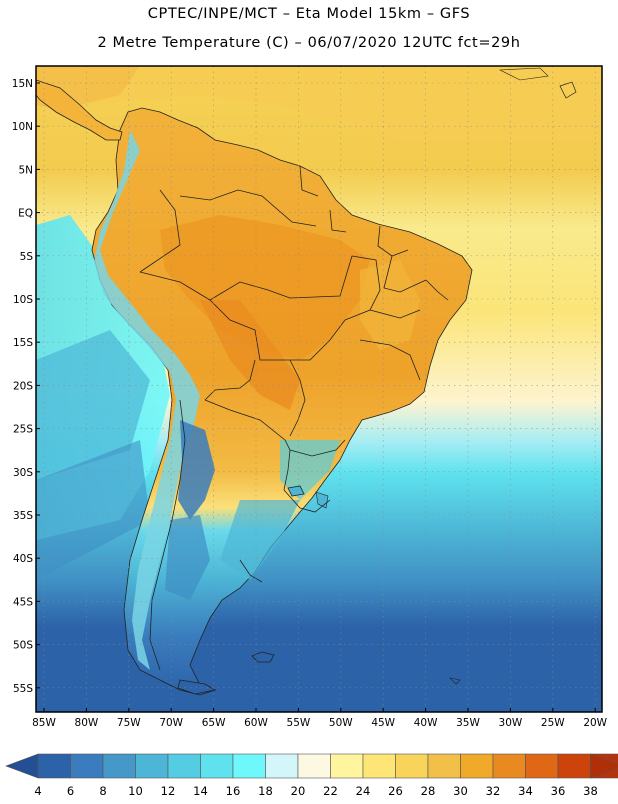 This screenshot has height=804, width=618. Describe the element at coordinates (37, 791) in the screenshot. I see `colorbar-label: 4` at that location.